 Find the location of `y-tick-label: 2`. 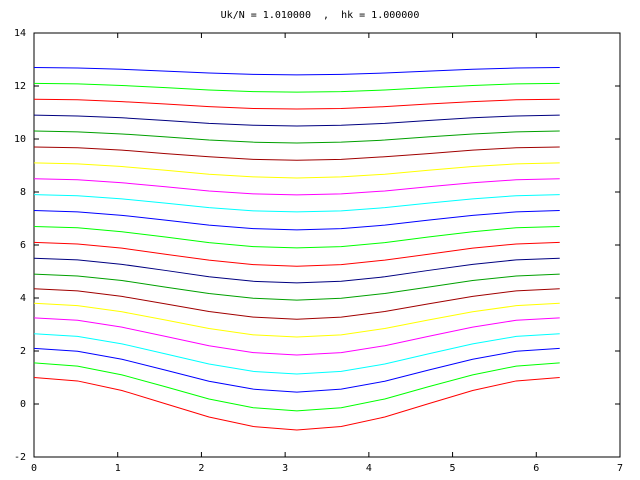

y-tick-label: 2 is located at coordinates (23, 351).